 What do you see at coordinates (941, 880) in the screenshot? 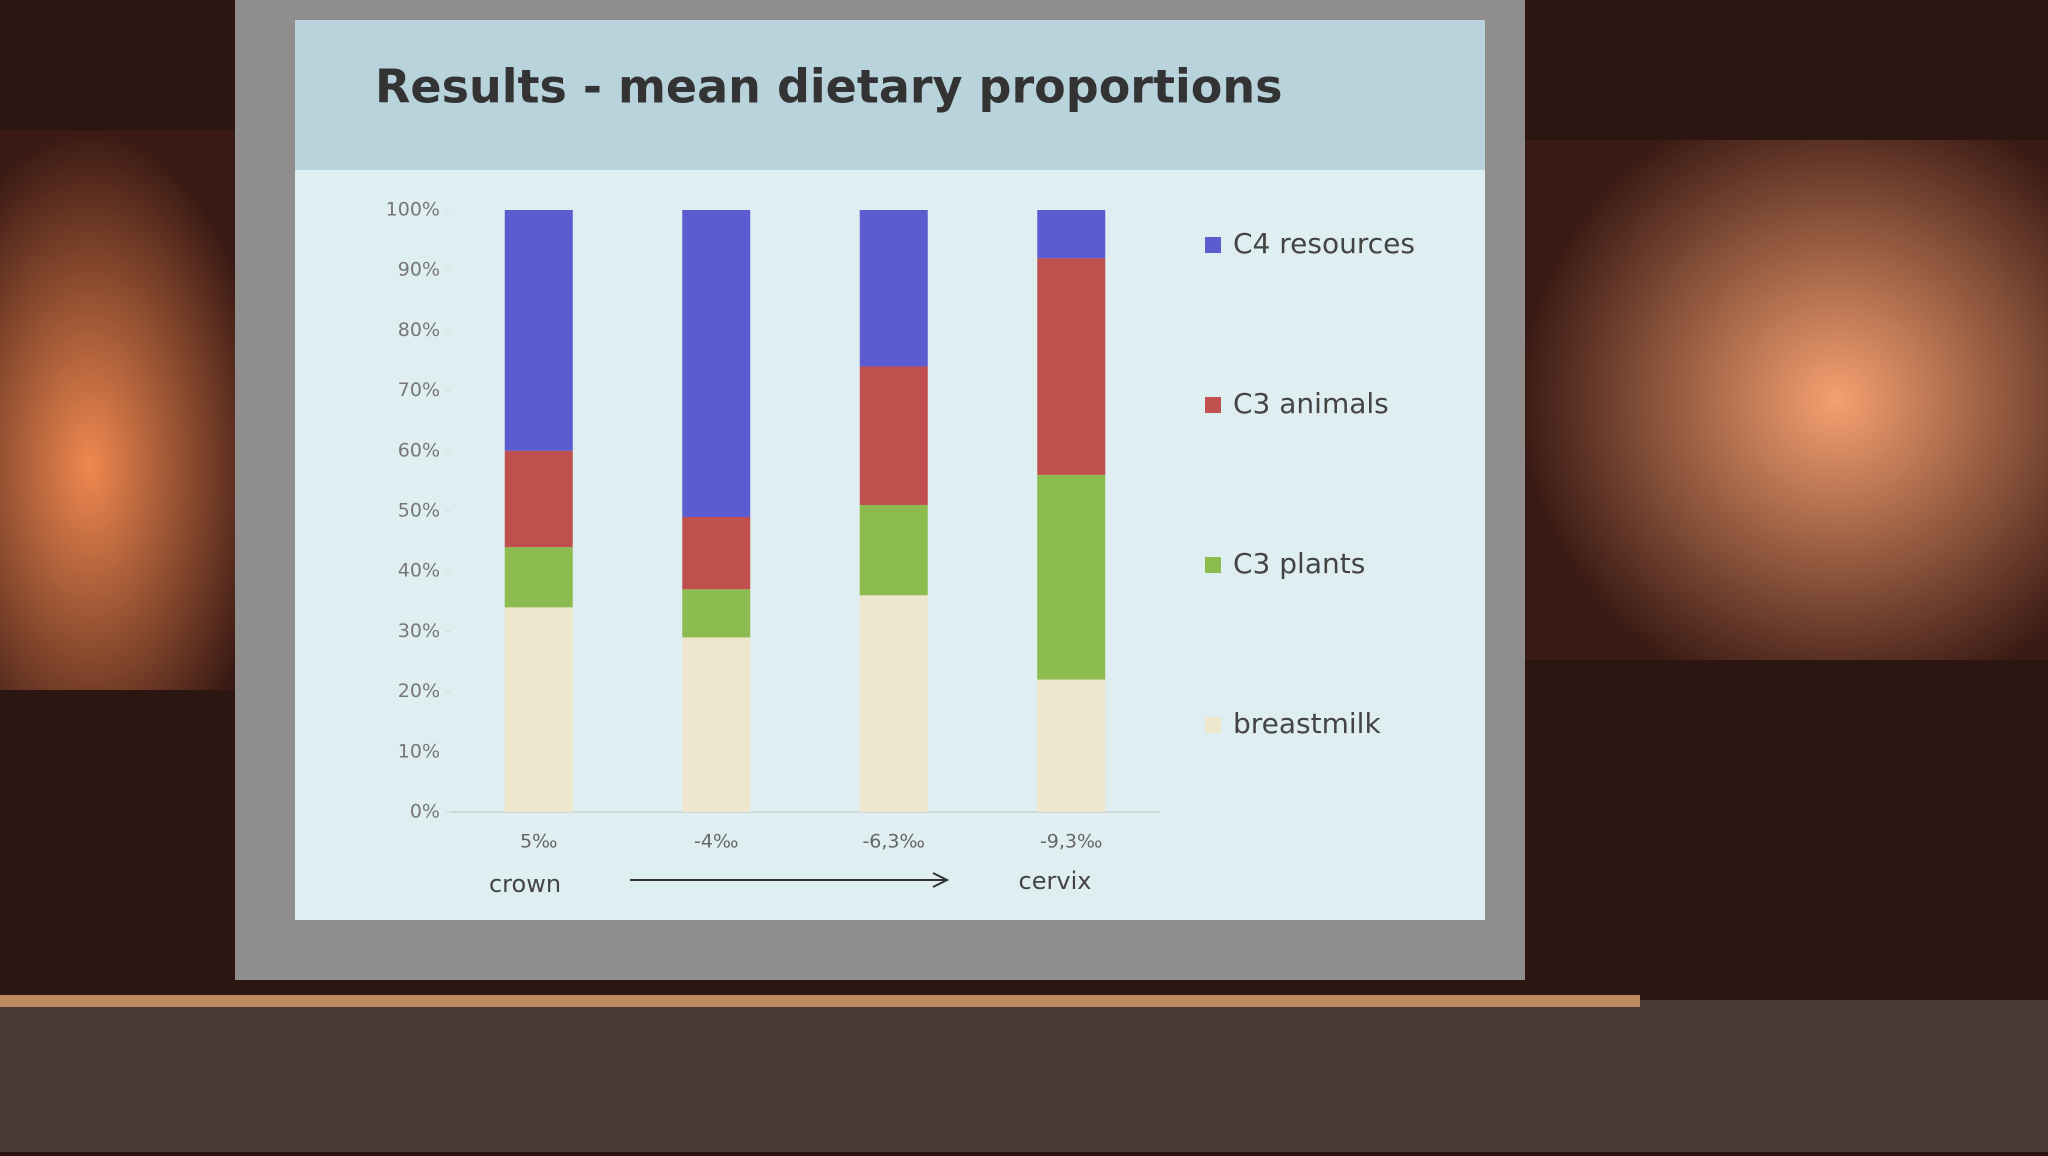
I see `arrow-head` at bounding box center [941, 880].